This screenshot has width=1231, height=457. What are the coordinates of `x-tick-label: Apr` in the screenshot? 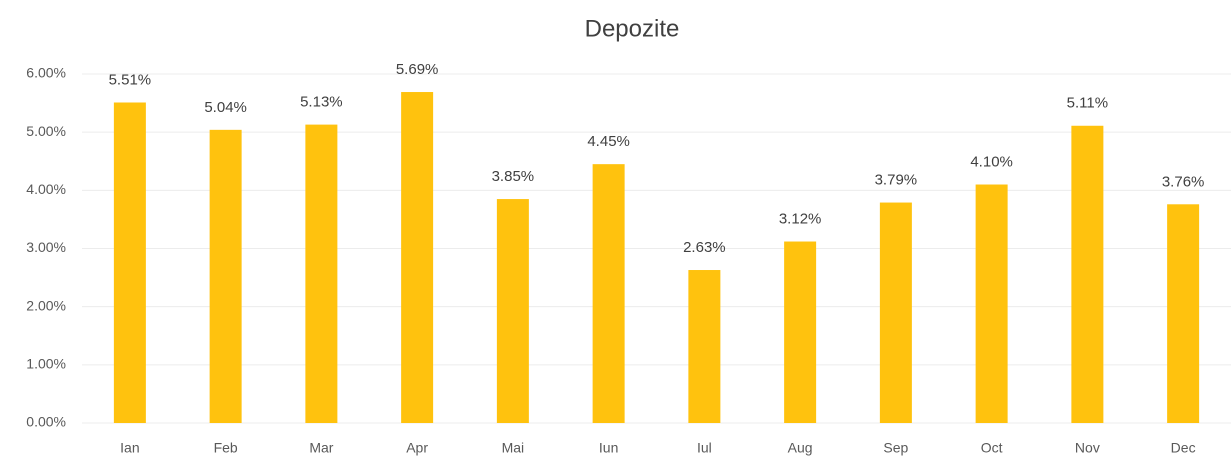 It's located at (417, 448).